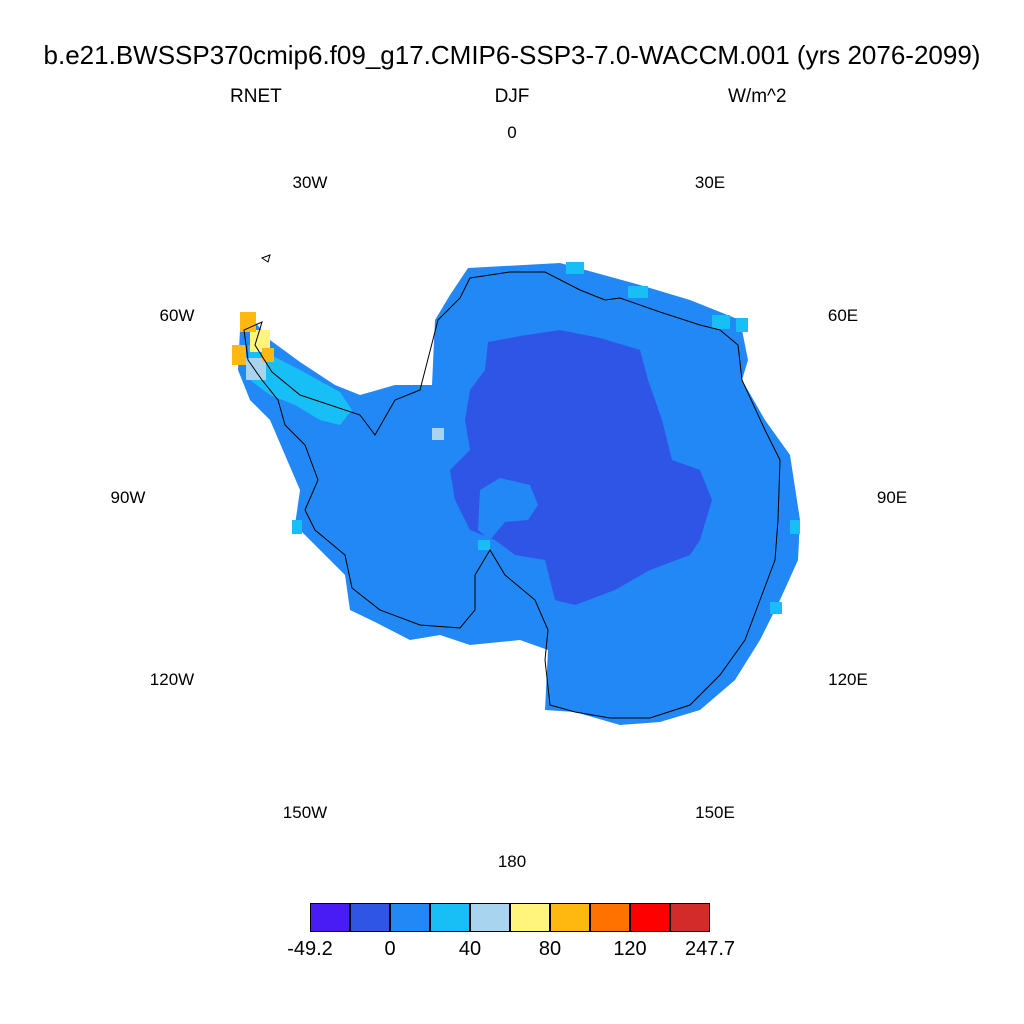 This screenshot has height=1024, width=1024. I want to click on lon-label-30w: 30W, so click(310, 182).